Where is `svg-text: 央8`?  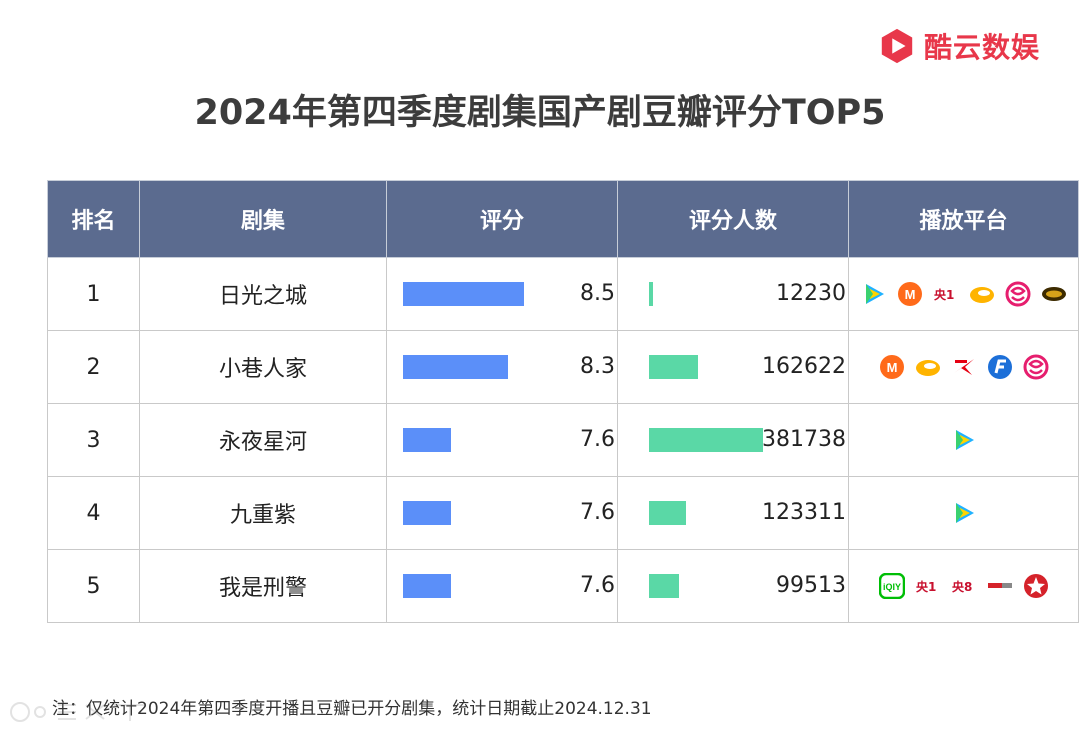
svg-text: 央8 is located at coordinates (962, 586).